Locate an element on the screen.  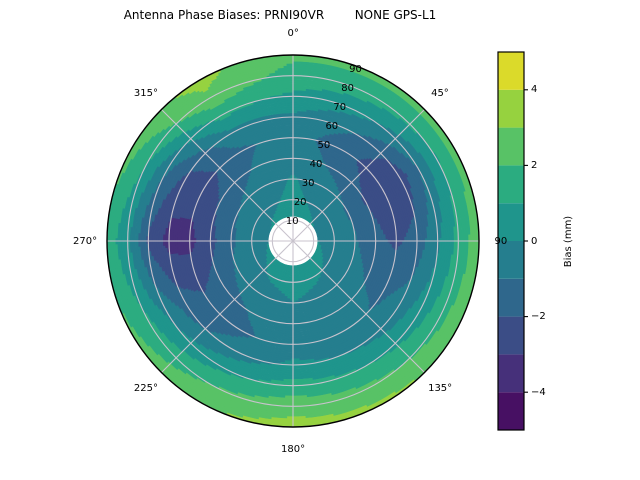
radial-tick-label-50: 50 is located at coordinates (324, 146).